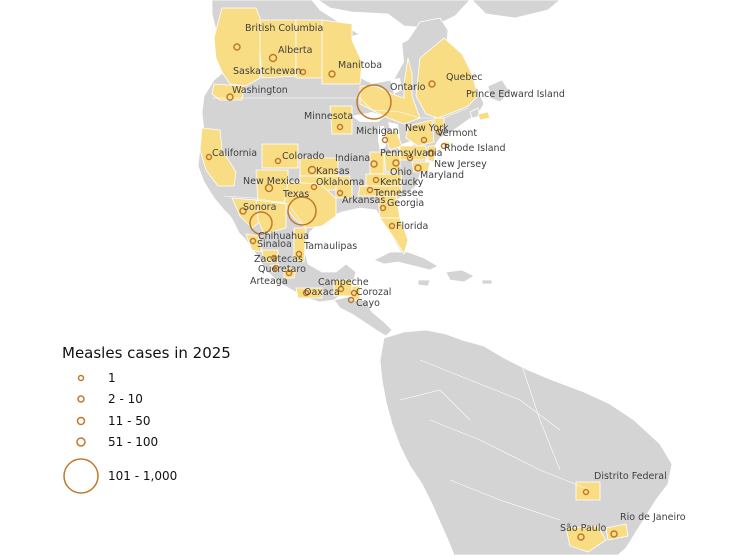 The height and width of the screenshot is (555, 740). What do you see at coordinates (125, 399) in the screenshot?
I see `legend-label-2: 2 - 10` at bounding box center [125, 399].